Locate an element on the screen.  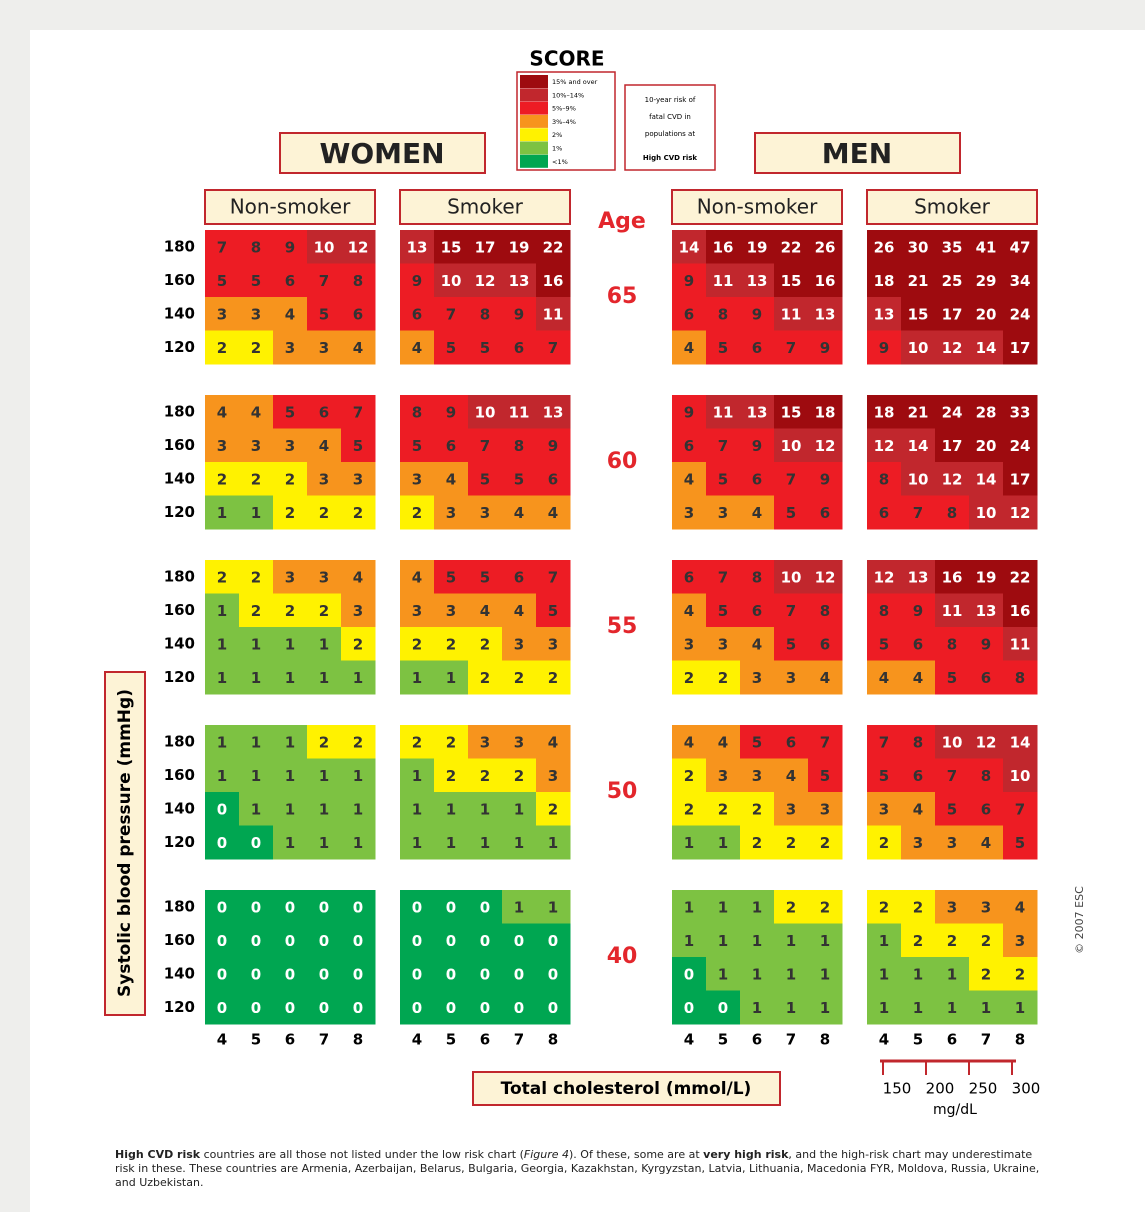
age-header: Age is located at coordinates (622, 221).